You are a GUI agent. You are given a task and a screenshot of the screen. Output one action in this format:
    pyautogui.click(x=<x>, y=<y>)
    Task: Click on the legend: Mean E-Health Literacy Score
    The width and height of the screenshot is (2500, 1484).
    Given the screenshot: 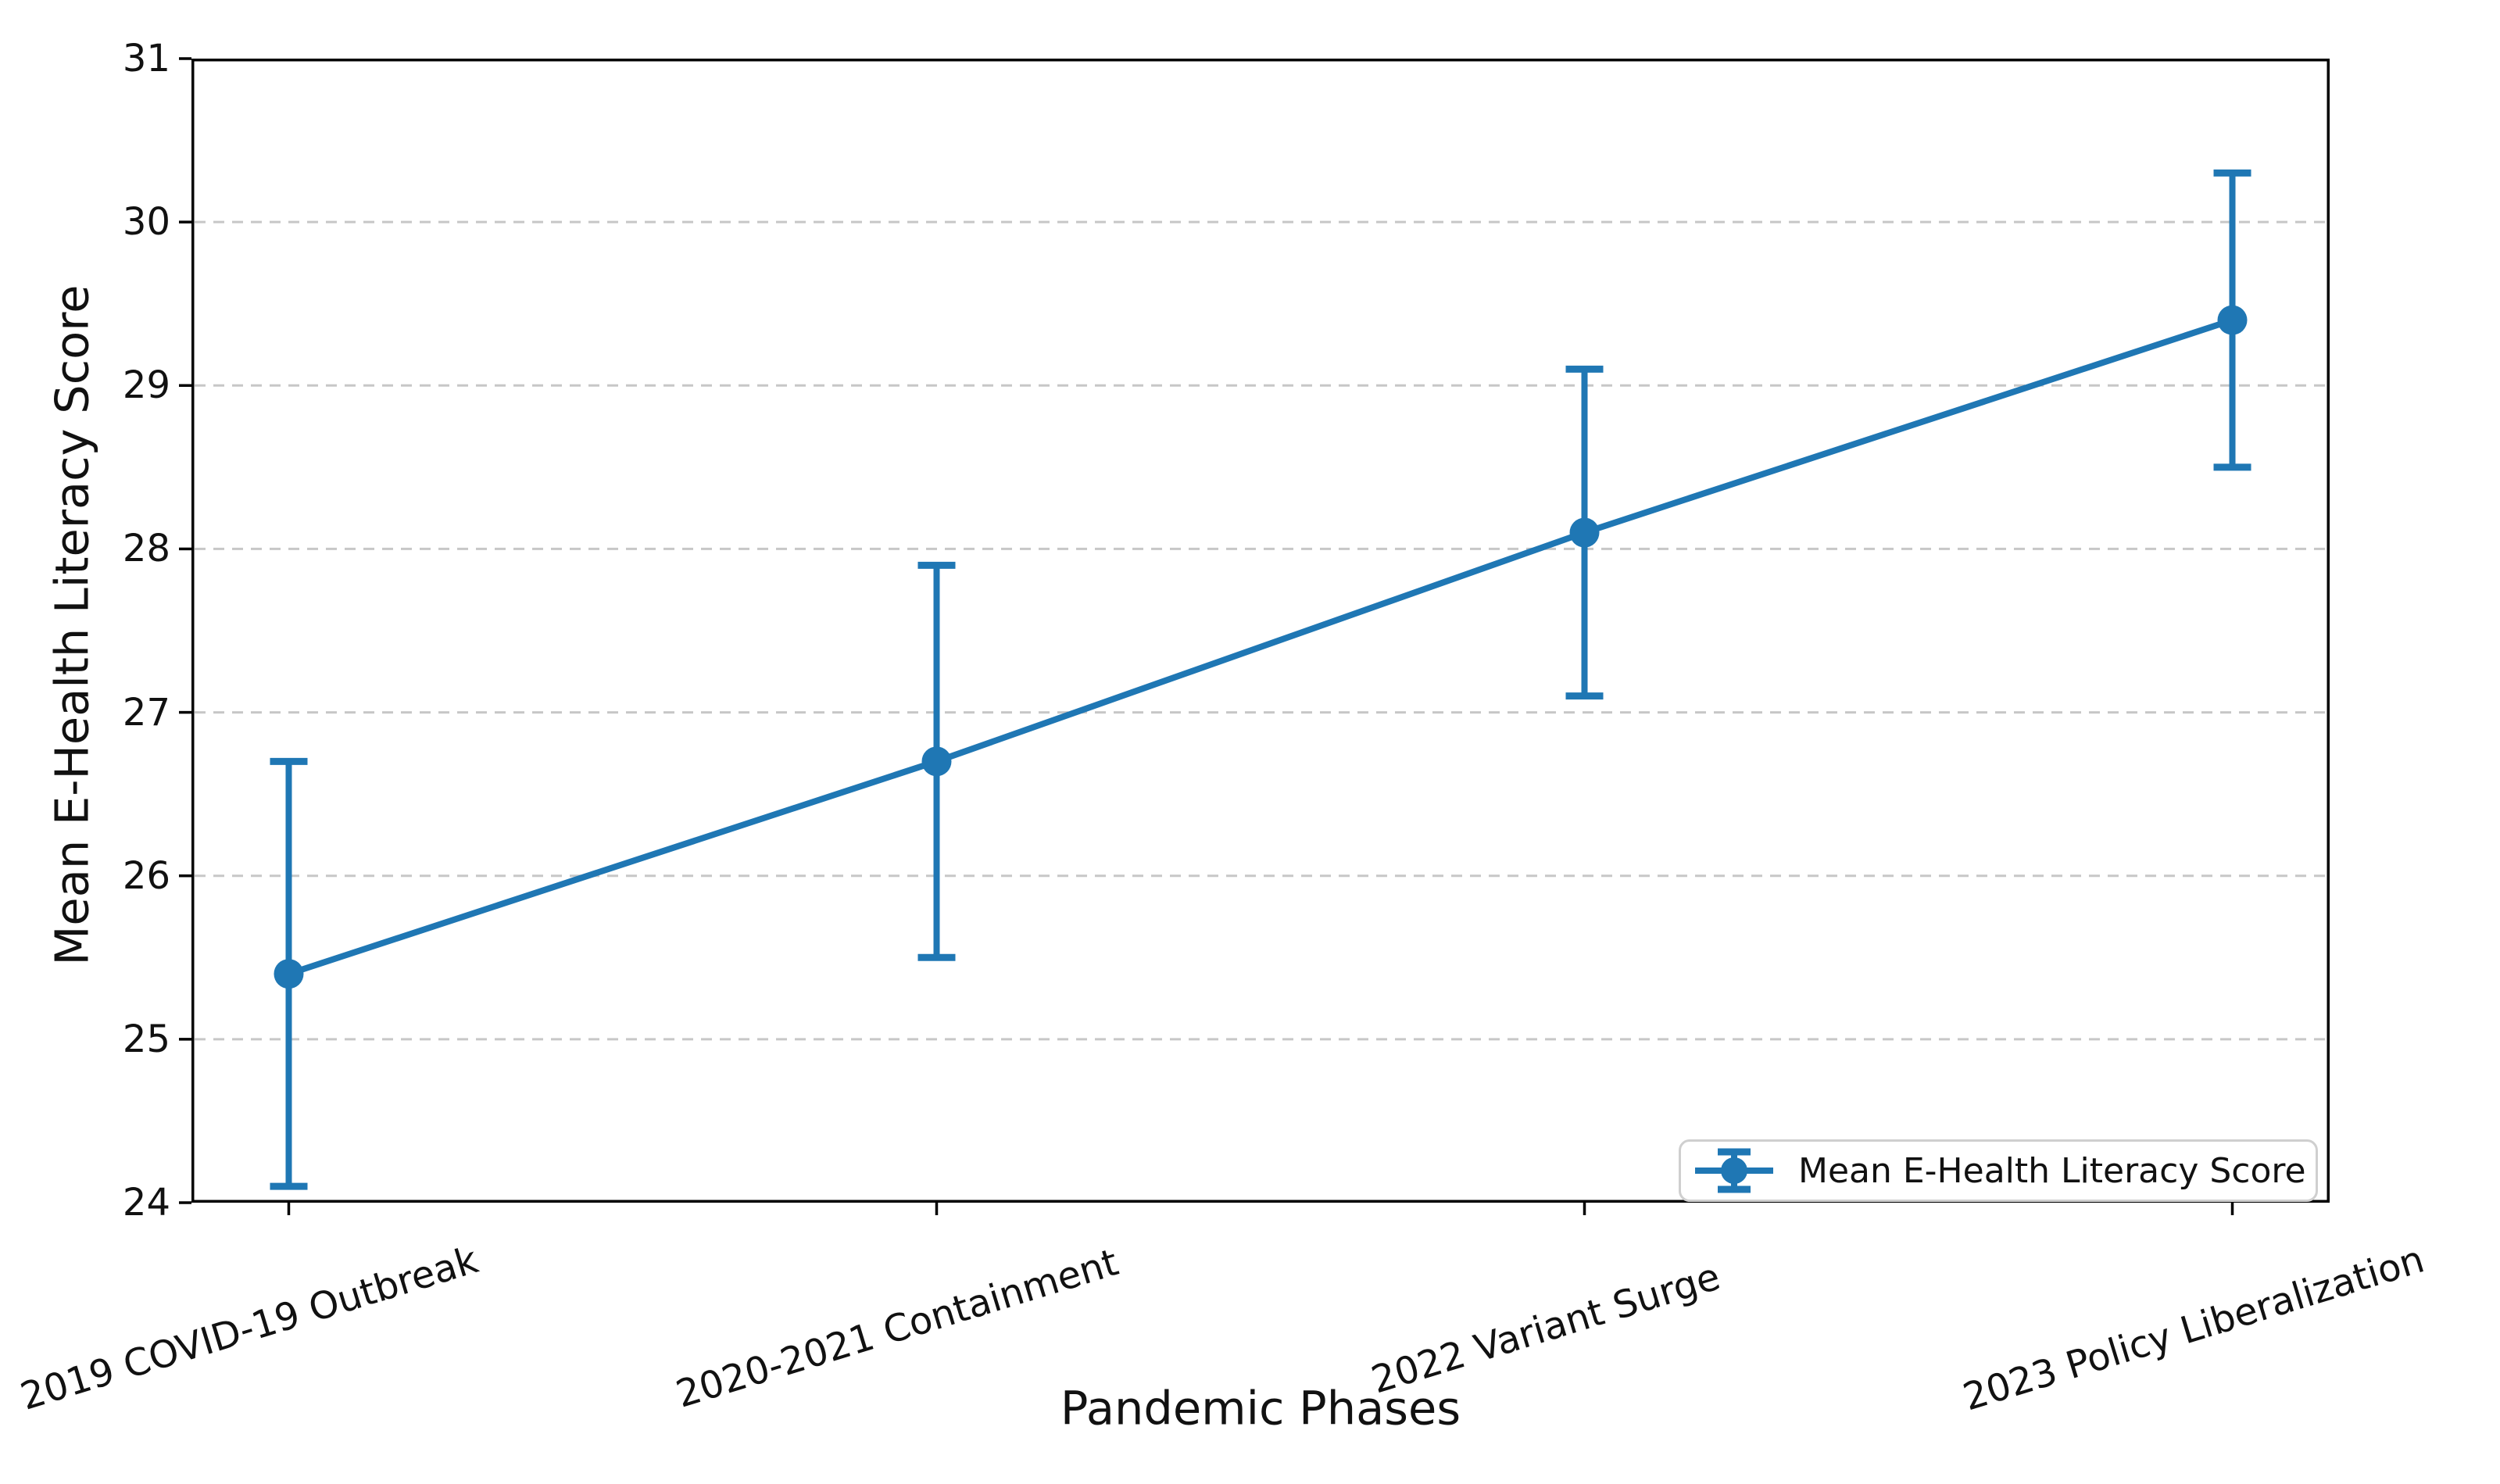 What is the action you would take?
    pyautogui.click(x=1998, y=1170)
    